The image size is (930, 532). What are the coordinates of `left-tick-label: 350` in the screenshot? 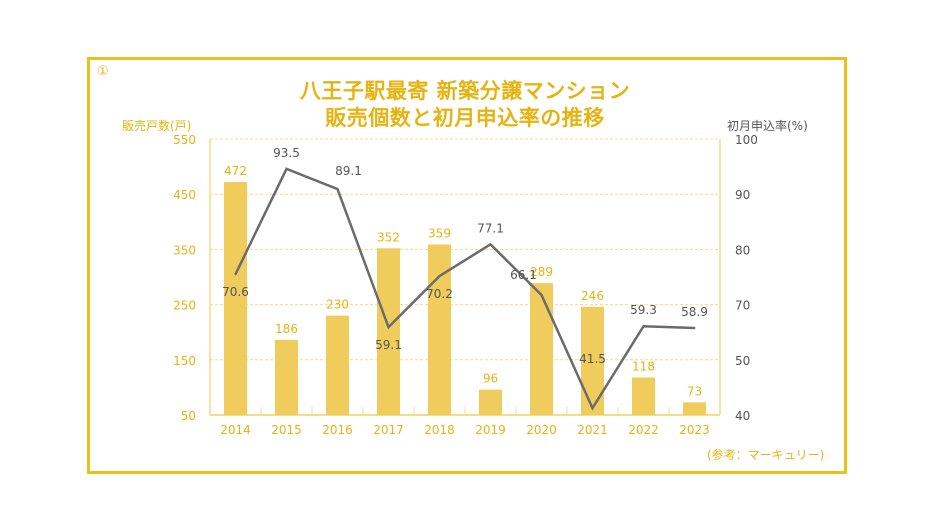 It's located at (184, 250).